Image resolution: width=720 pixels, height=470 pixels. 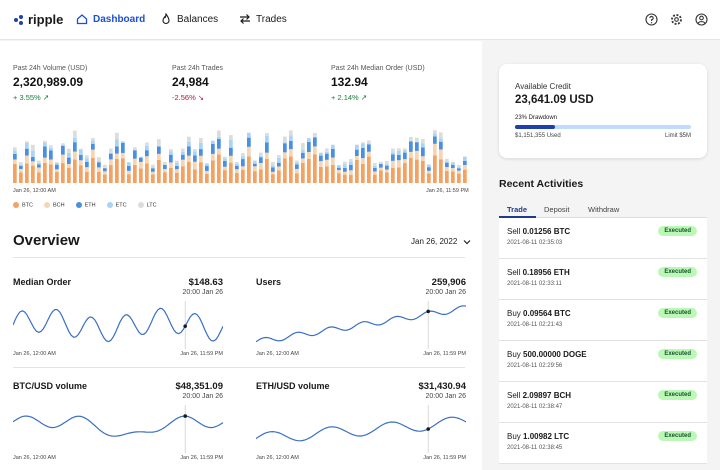 What do you see at coordinates (48, 82) in the screenshot?
I see `stat-volume-value: 2,320,989.09` at bounding box center [48, 82].